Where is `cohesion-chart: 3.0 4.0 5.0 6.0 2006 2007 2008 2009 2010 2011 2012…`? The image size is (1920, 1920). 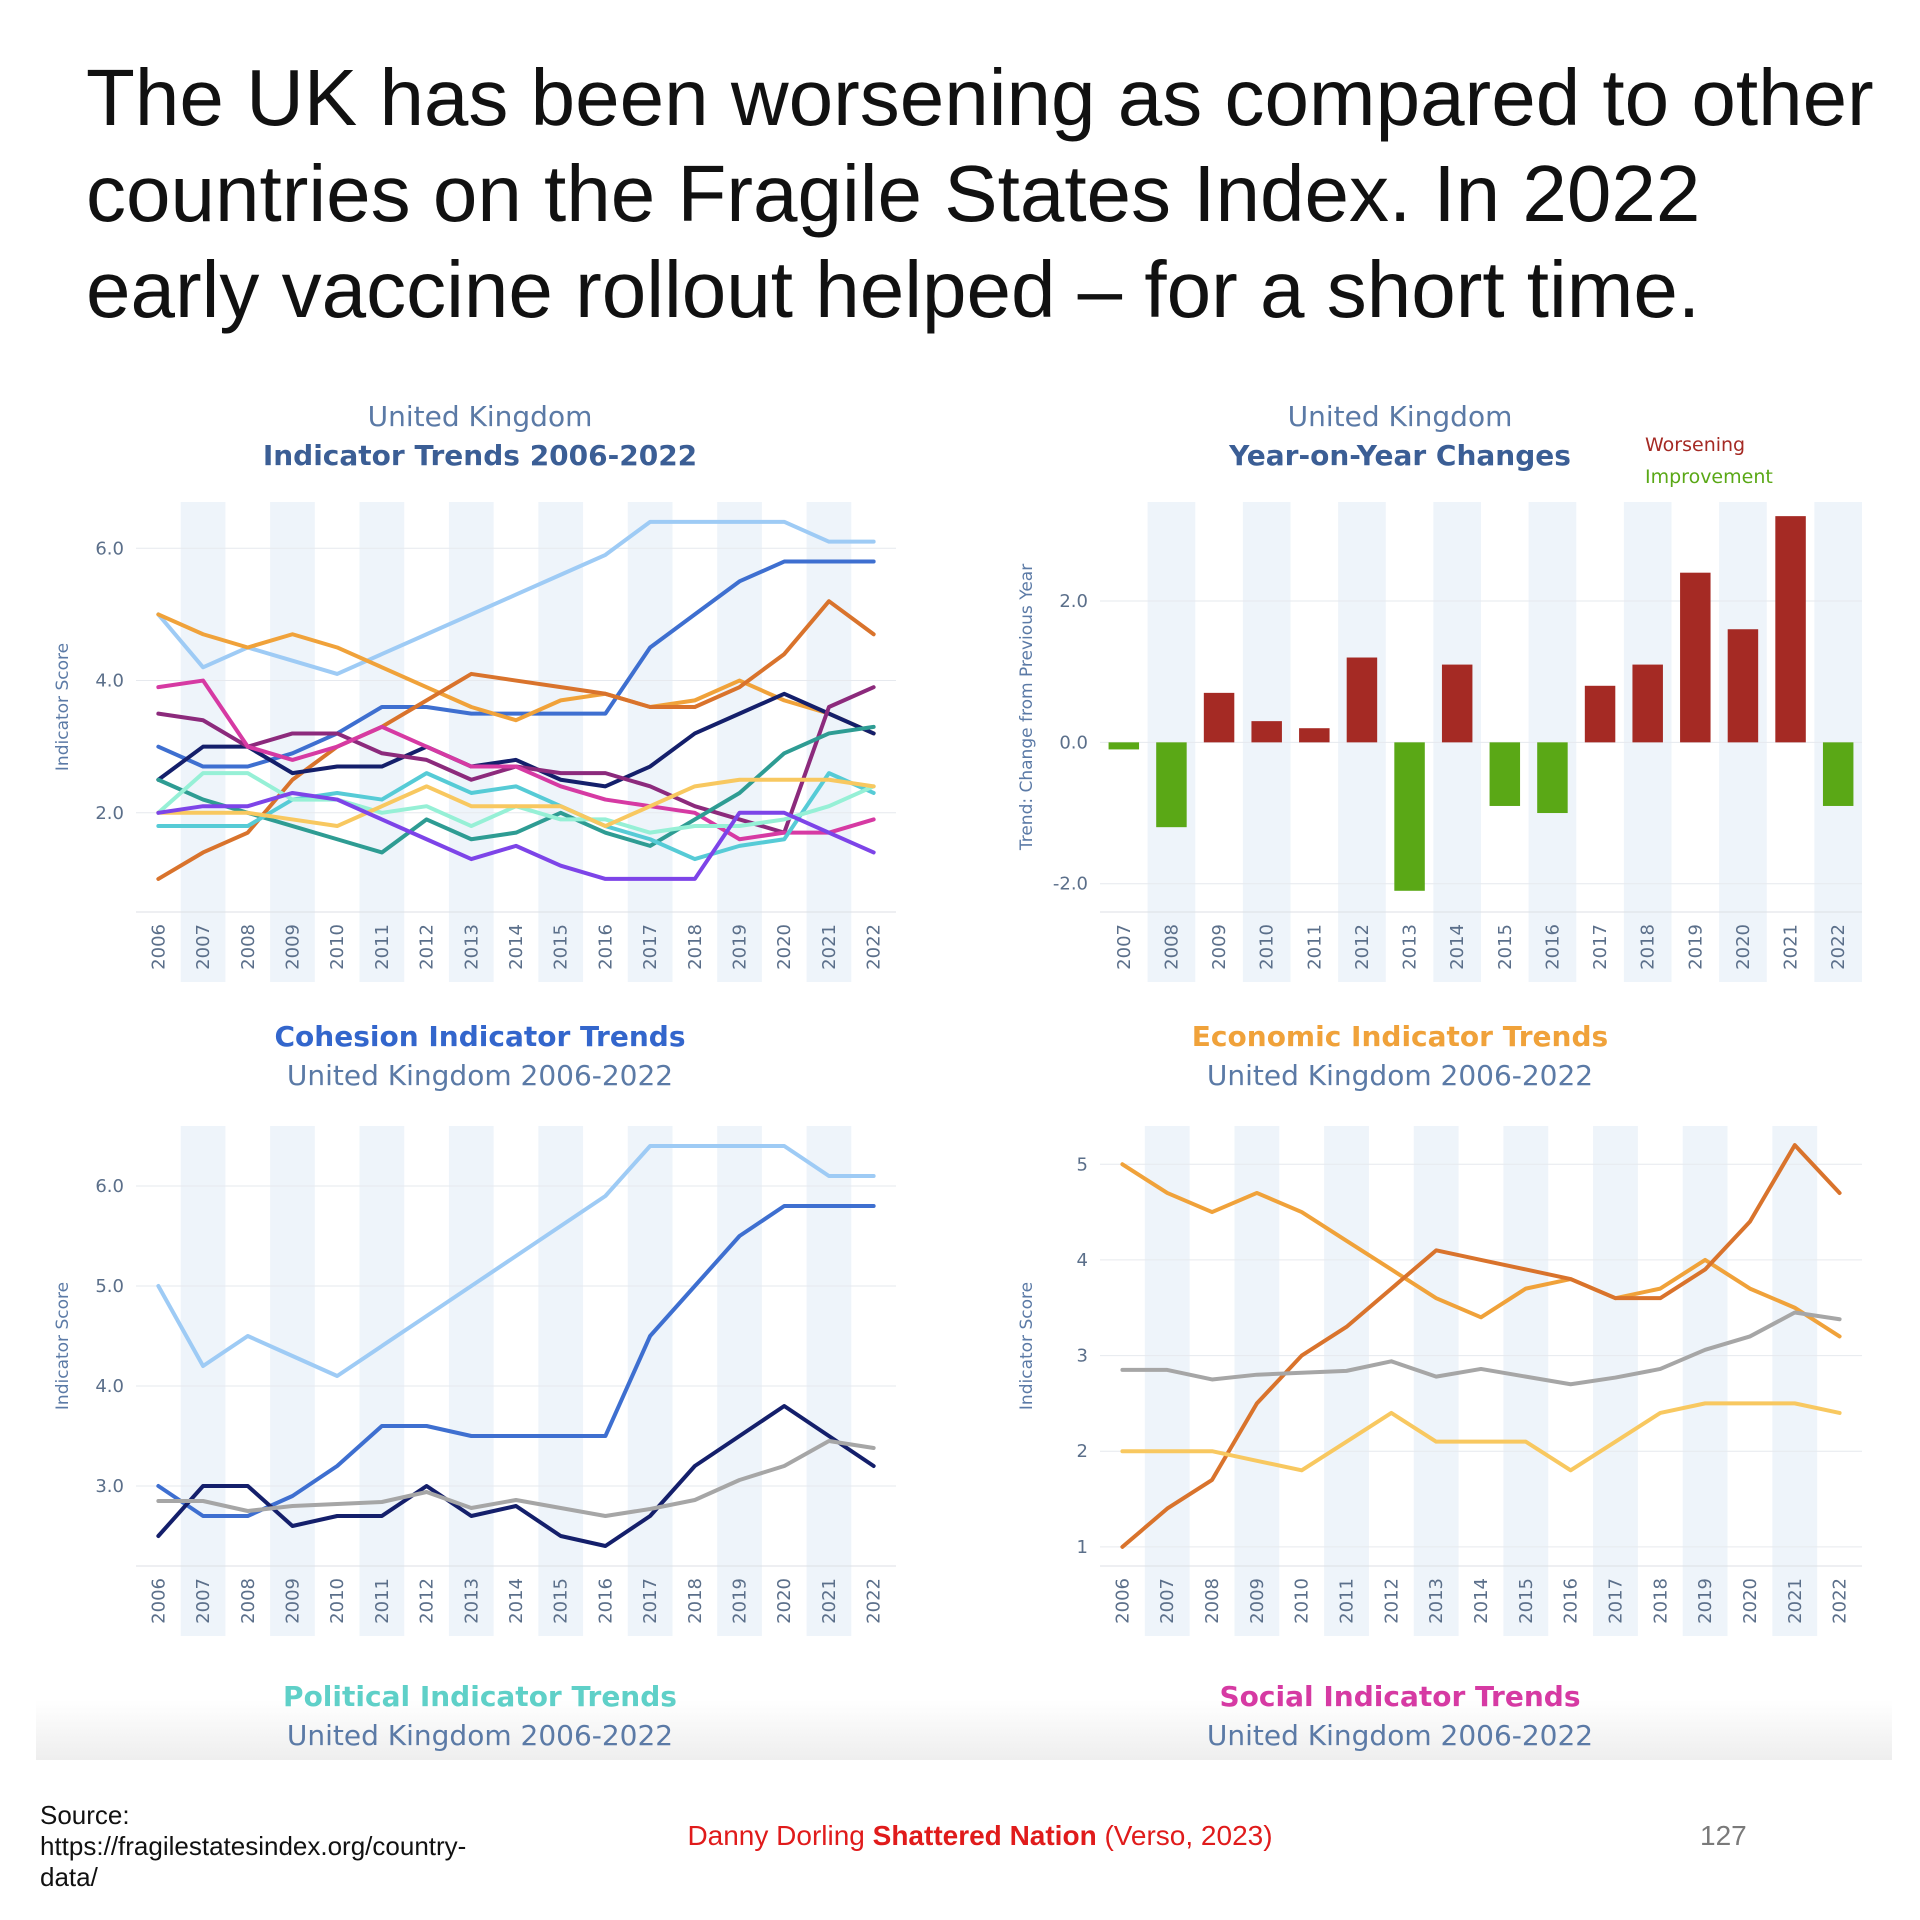
cohesion-chart: 3.0 4.0 5.0 6.0 2006 2007 2008 2009 2010 2011 2012… is located at coordinates (474, 1381).